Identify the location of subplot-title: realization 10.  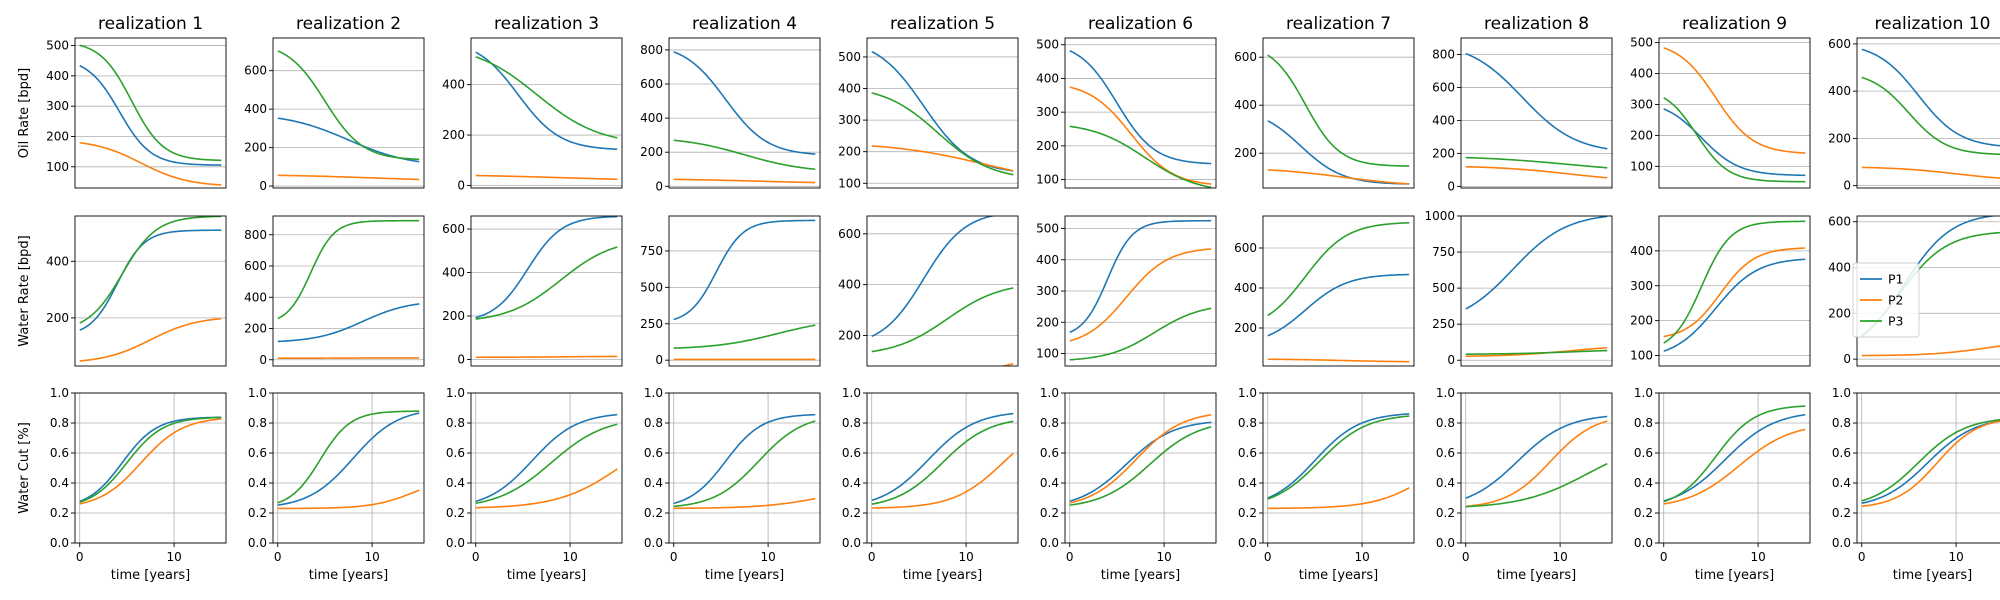
(1933, 24).